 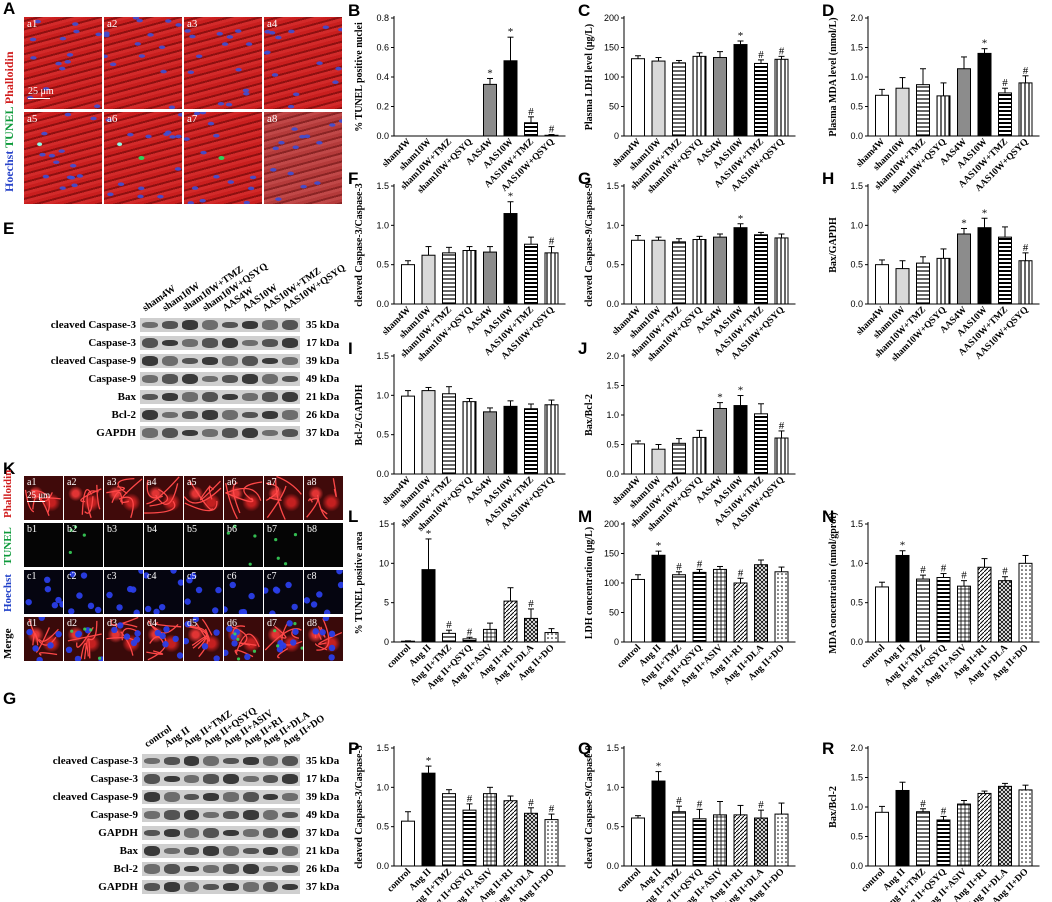 What do you see at coordinates (192, 623) in the screenshot?
I see `tile-label: d5` at bounding box center [192, 623].